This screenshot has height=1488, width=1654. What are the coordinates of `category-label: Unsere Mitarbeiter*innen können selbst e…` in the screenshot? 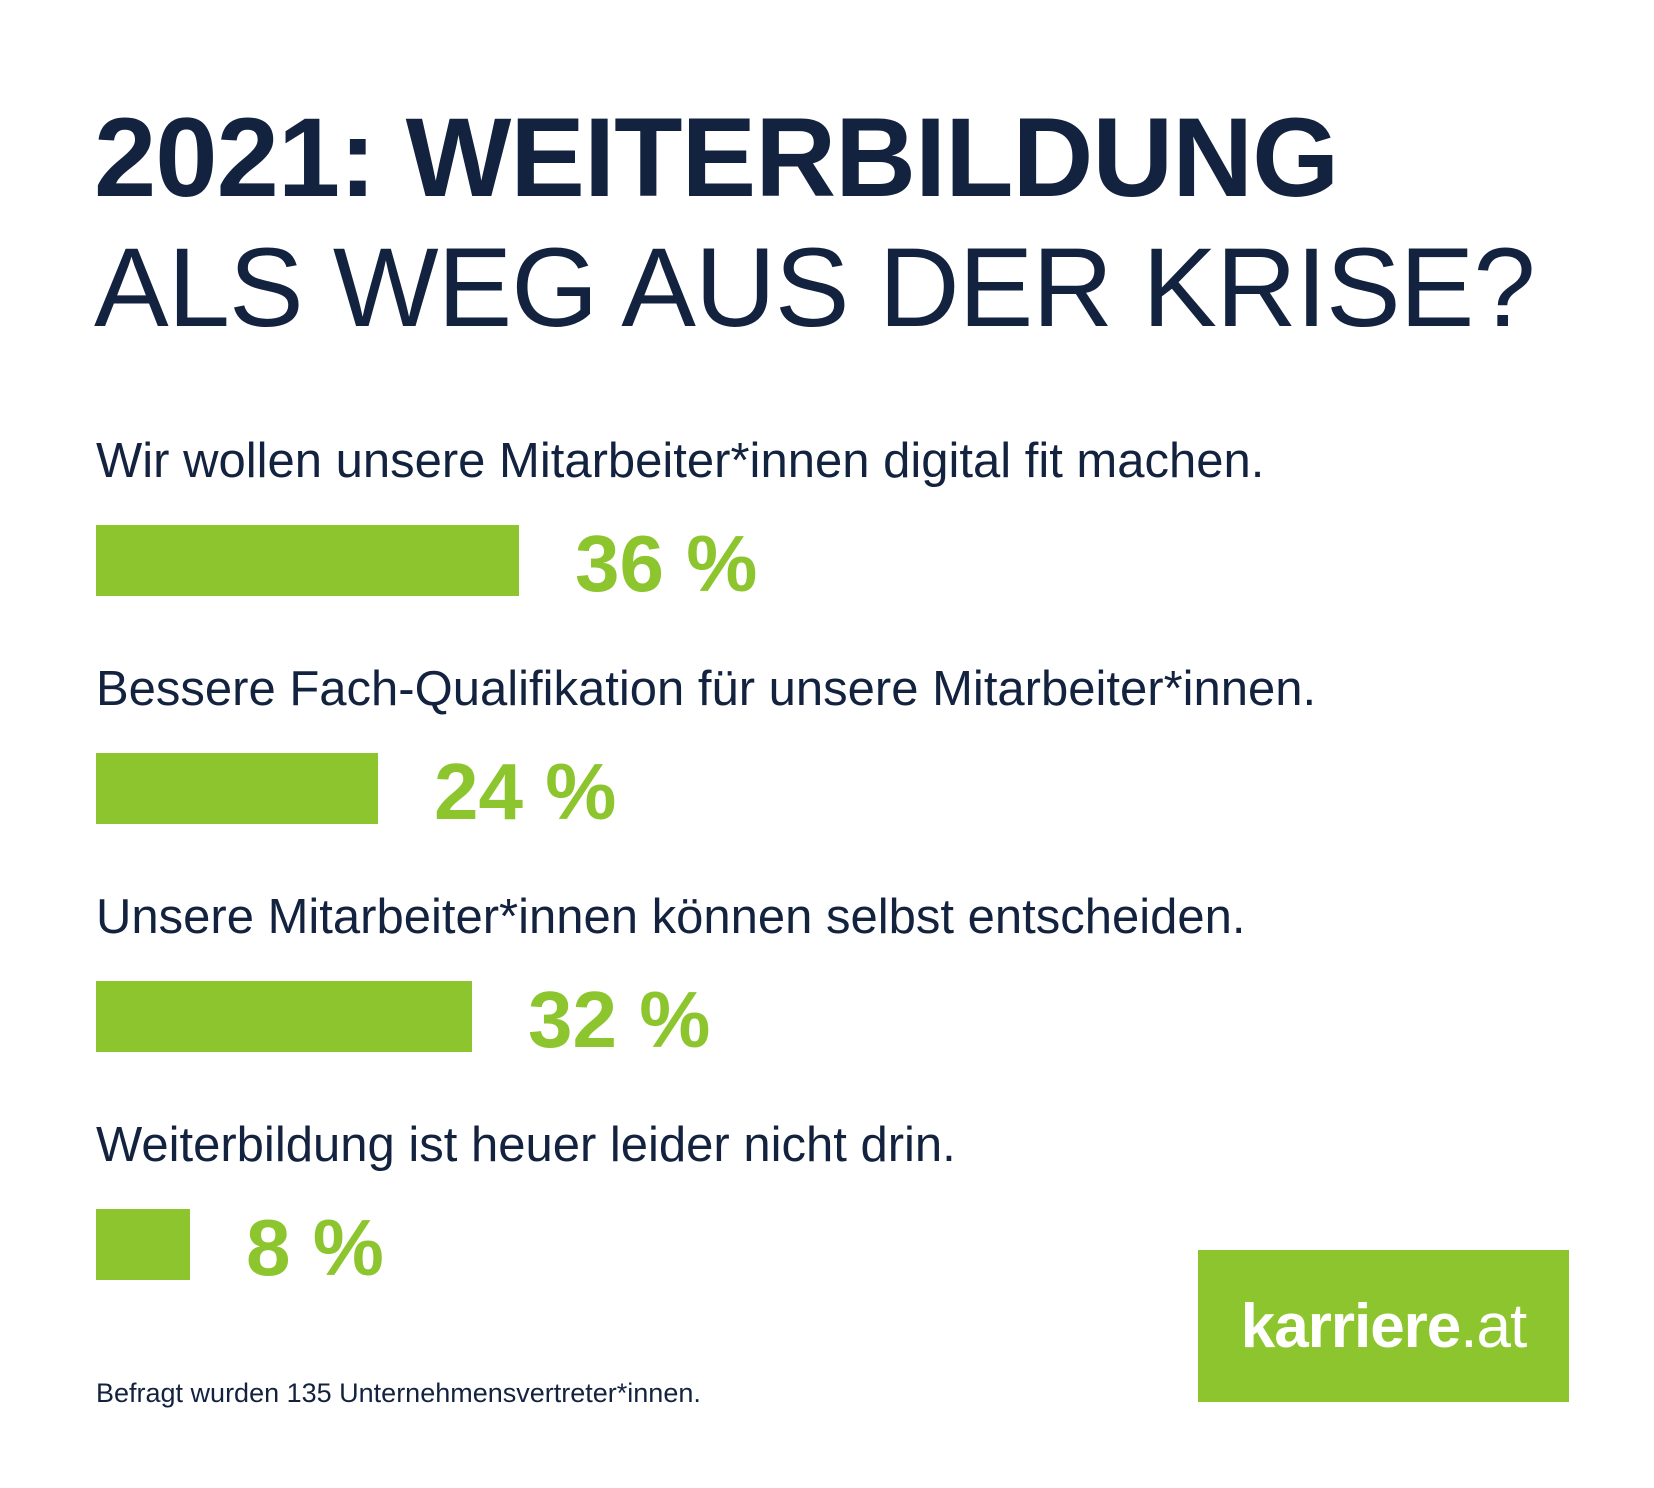 It's located at (671, 917).